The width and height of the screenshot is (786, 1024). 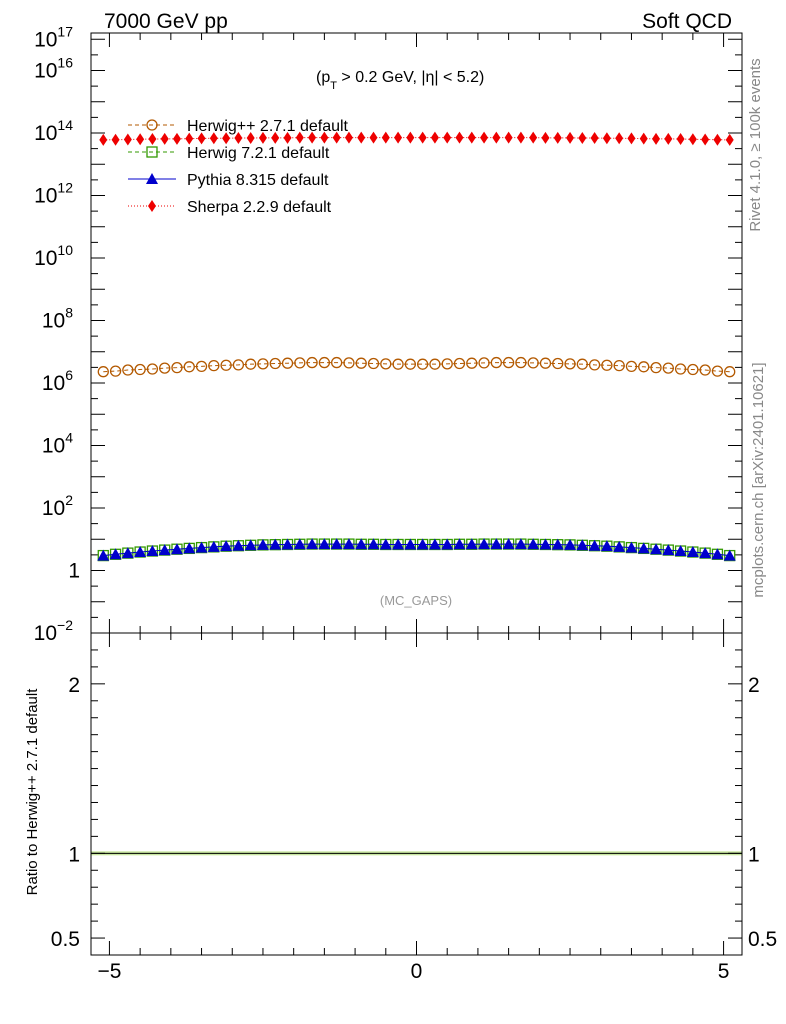 I want to click on header-left: 7000 GeV pp, so click(x=166, y=21).